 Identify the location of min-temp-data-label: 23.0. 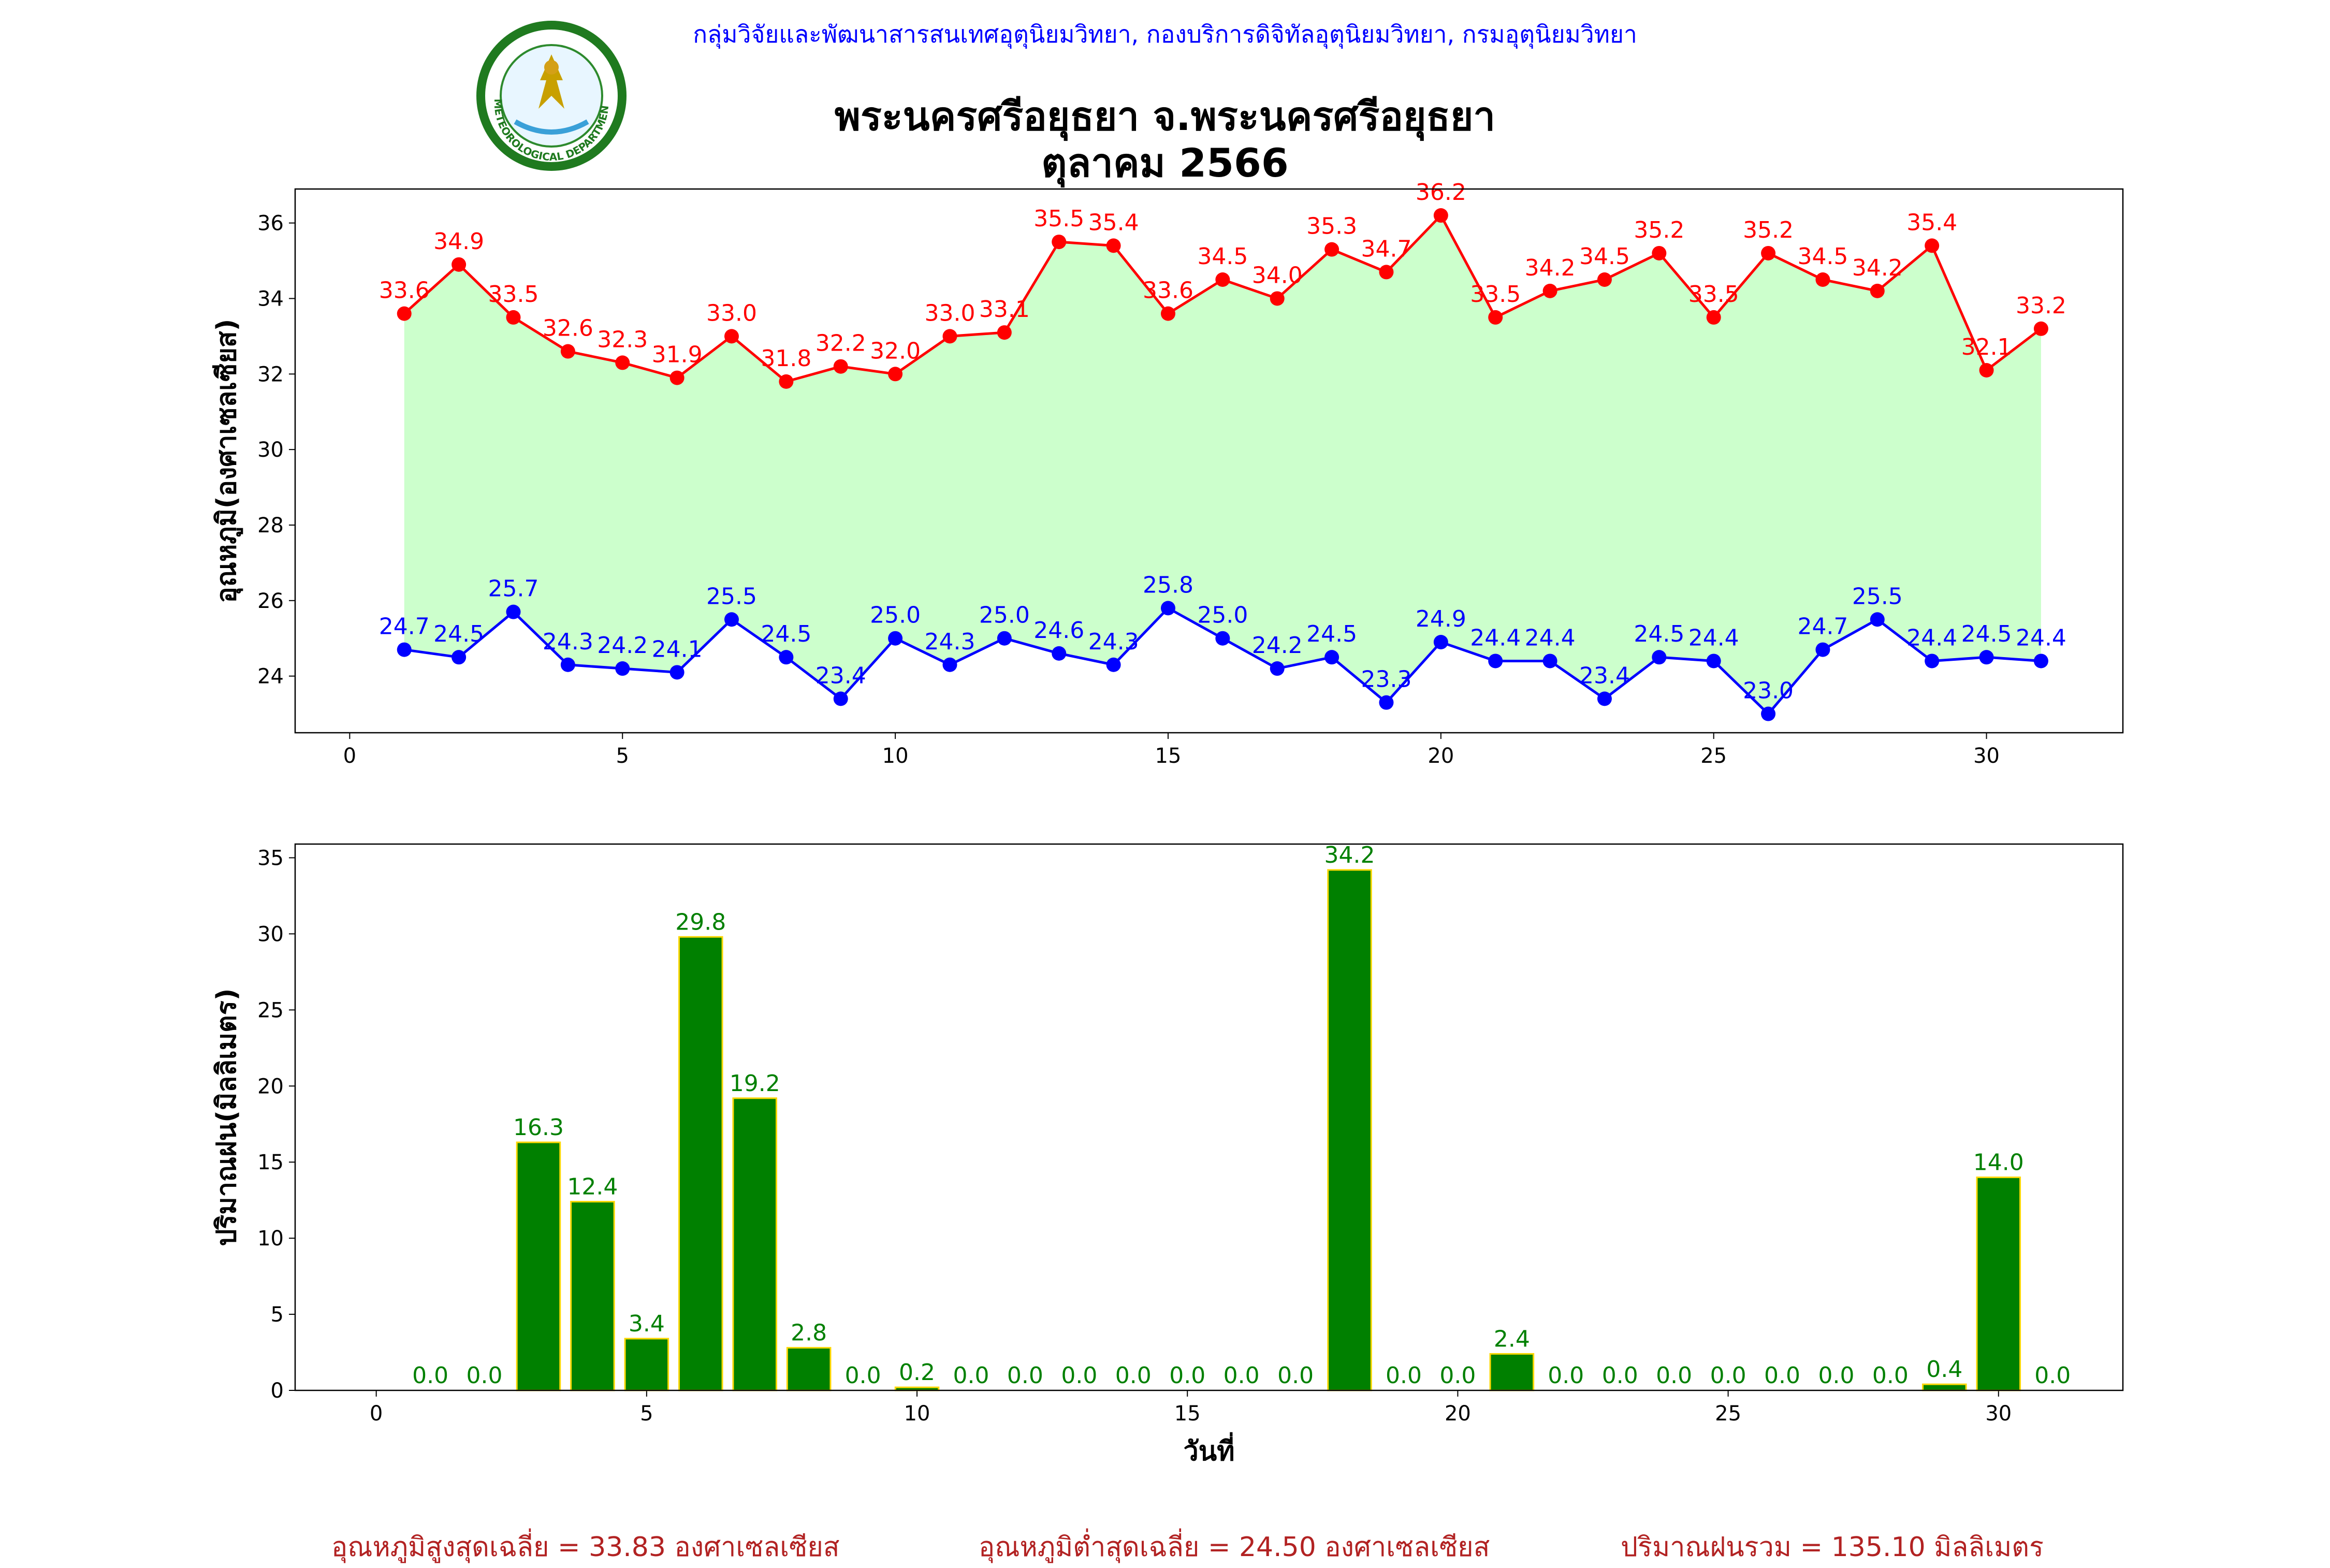
(1768, 691).